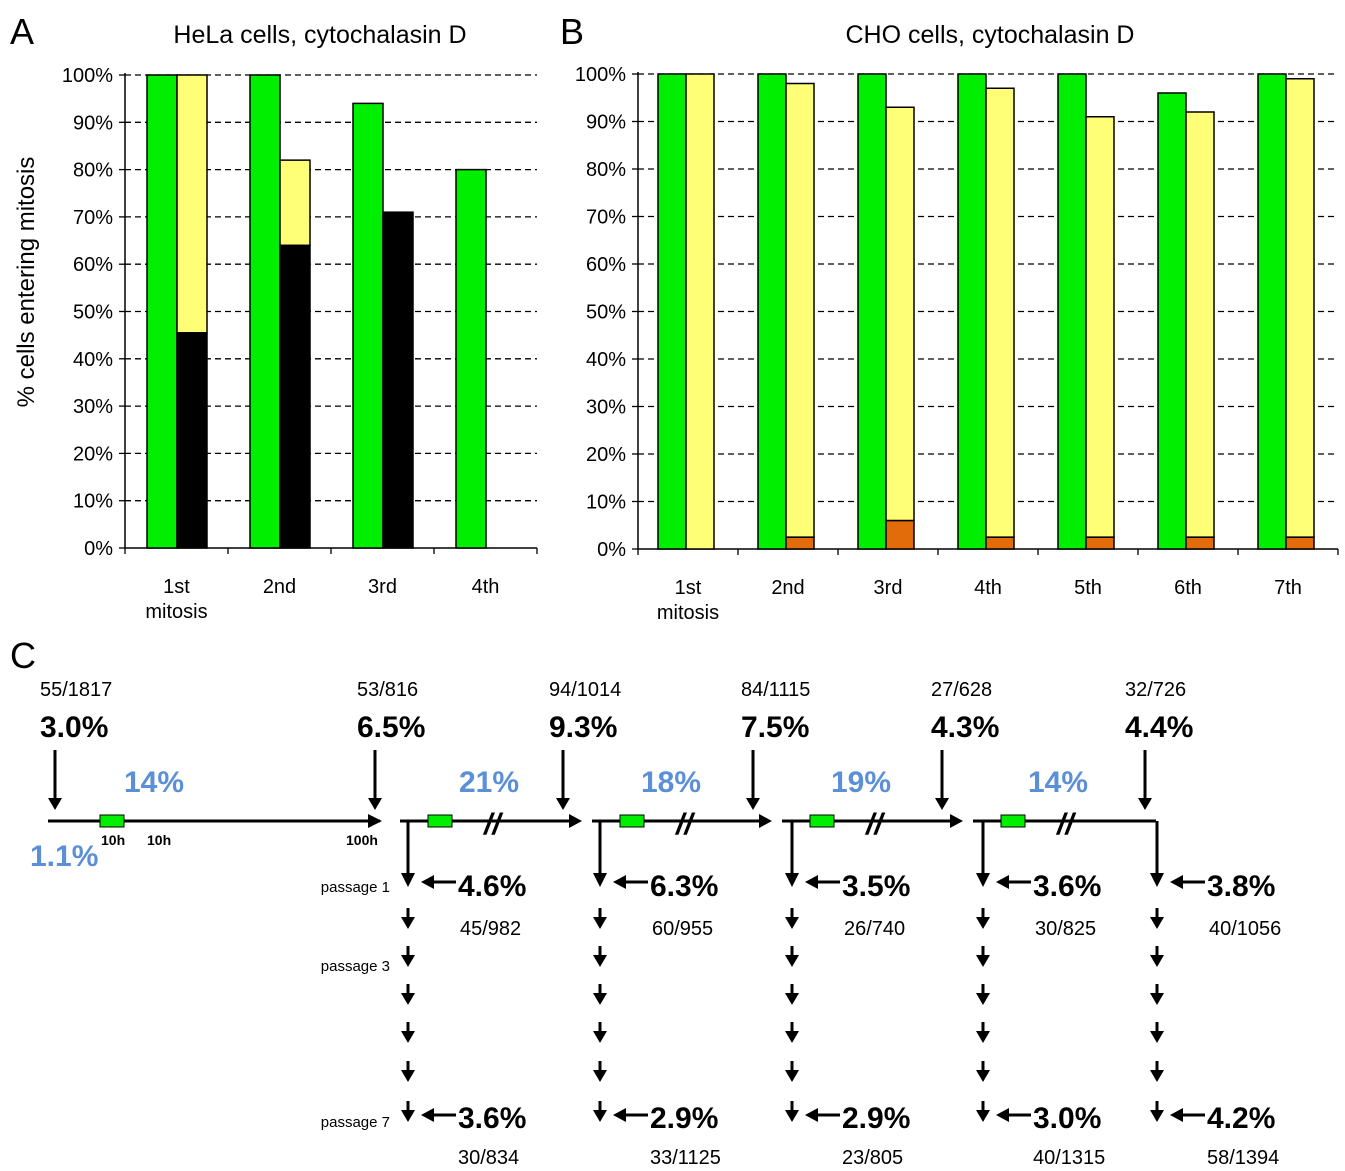  What do you see at coordinates (1241, 886) in the screenshot?
I see `p1-percent: 3.8%` at bounding box center [1241, 886].